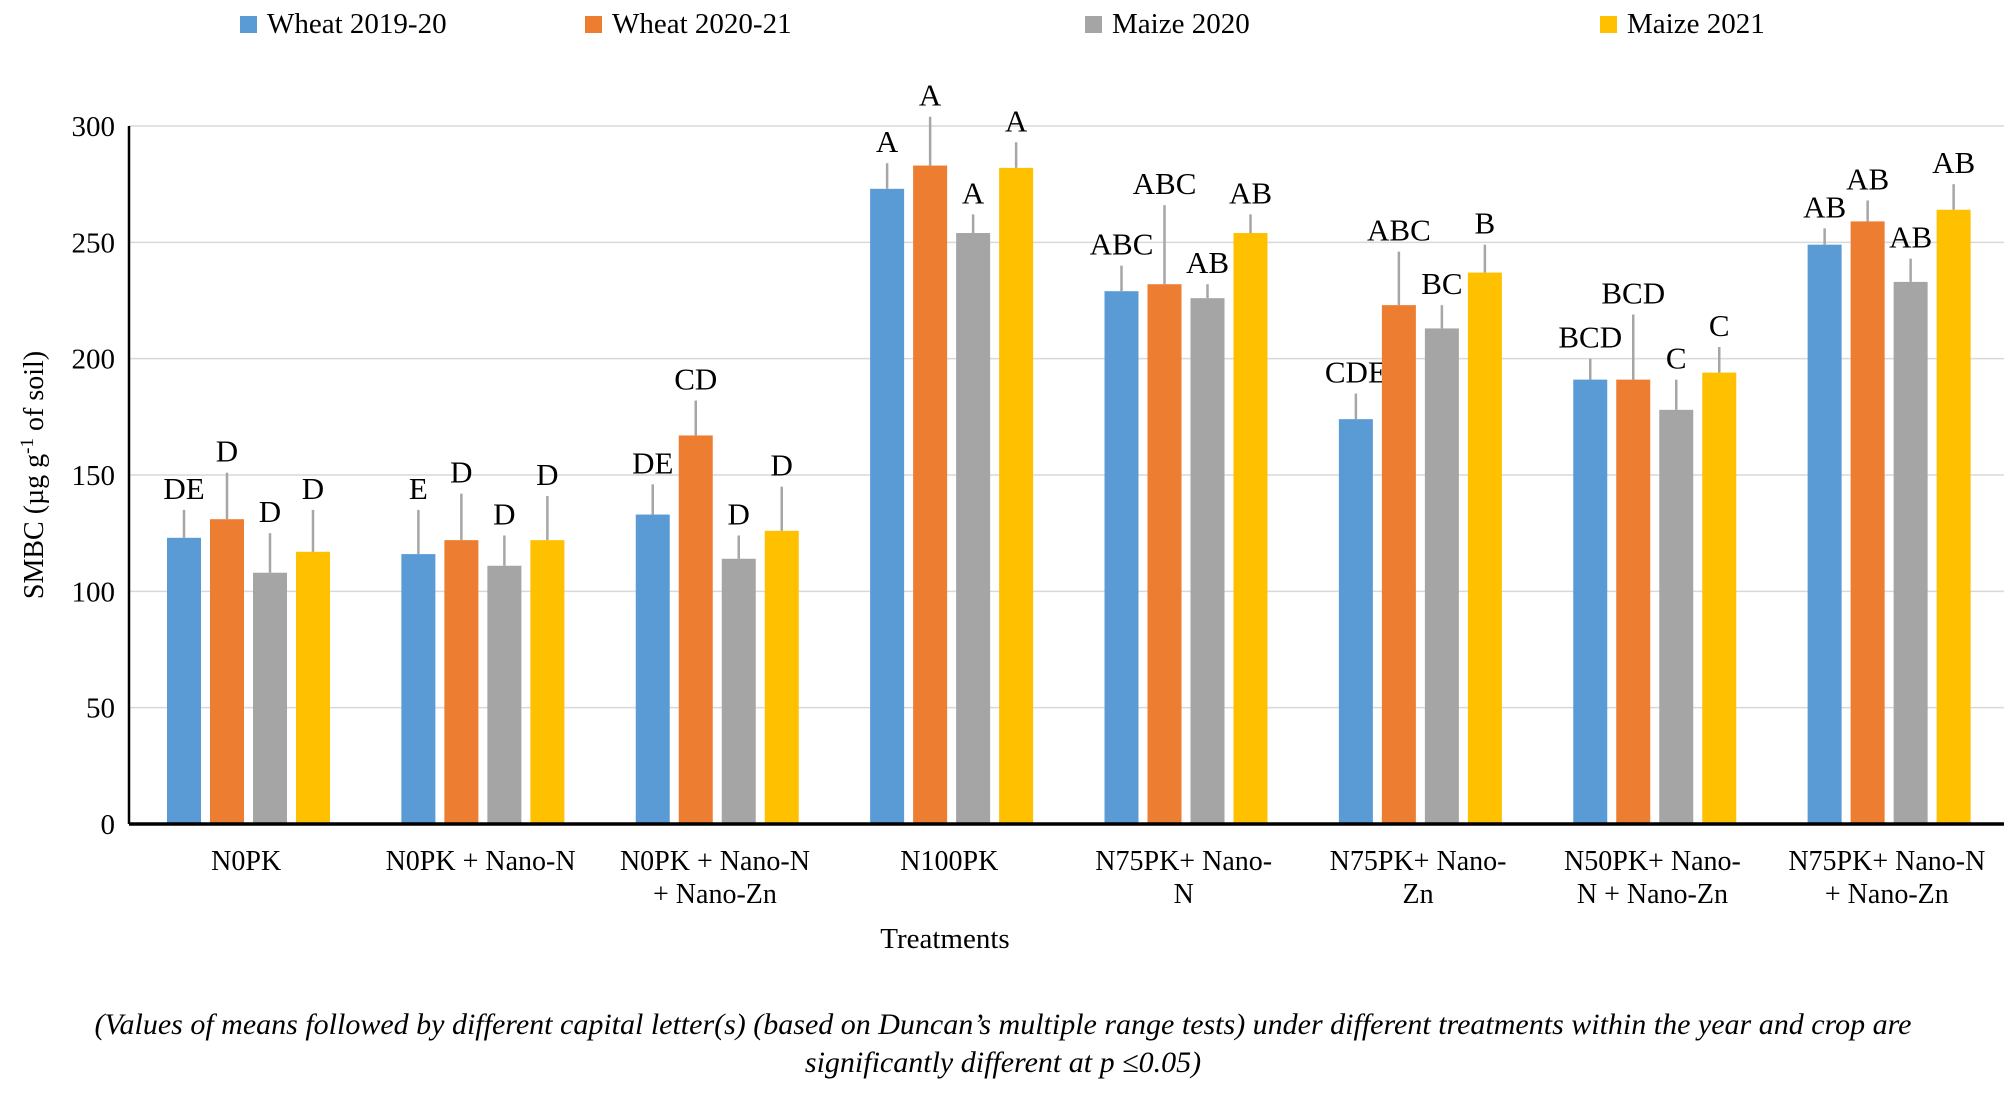 This screenshot has width=2006, height=1101. I want to click on legend-item-label: Maize 2020, so click(1181, 23).